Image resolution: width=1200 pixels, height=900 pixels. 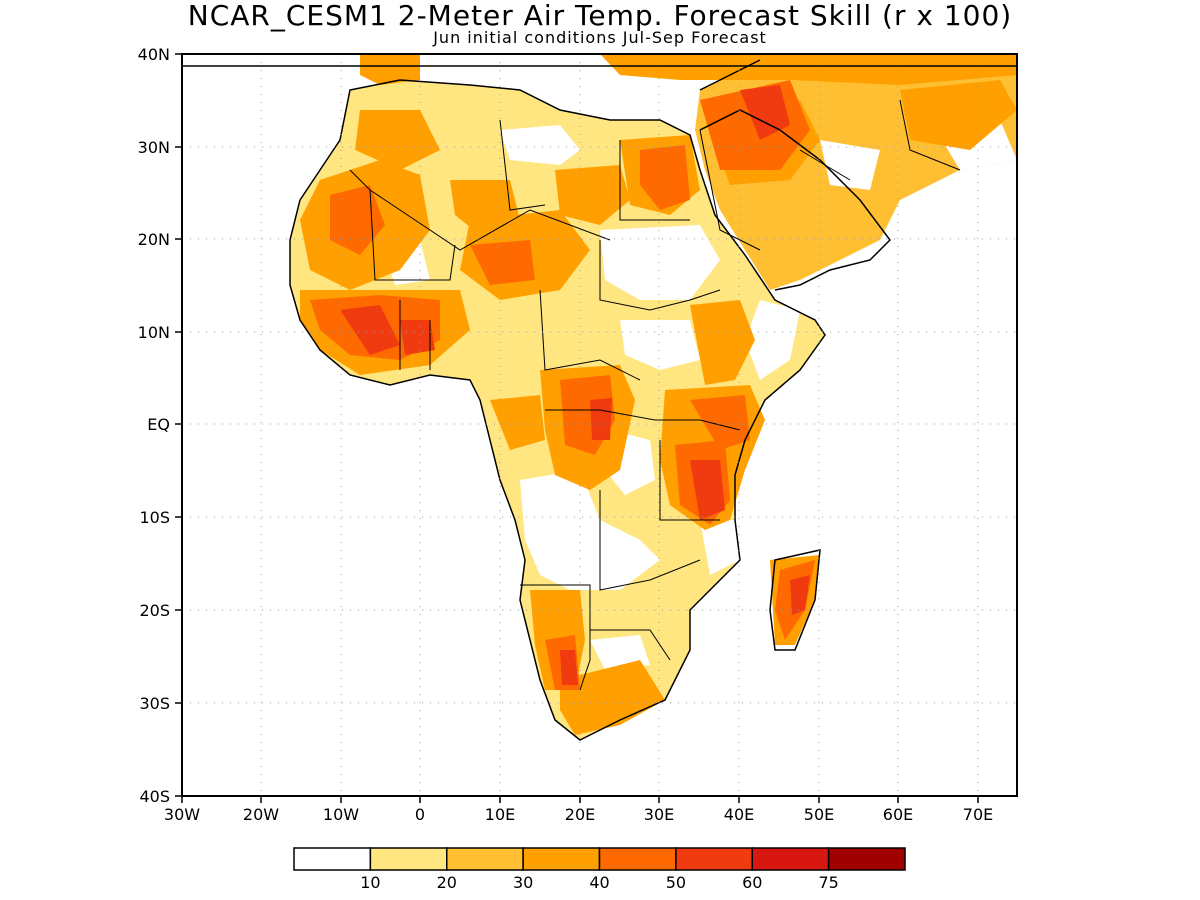 I want to click on lon-label: 60E, so click(x=898, y=814).